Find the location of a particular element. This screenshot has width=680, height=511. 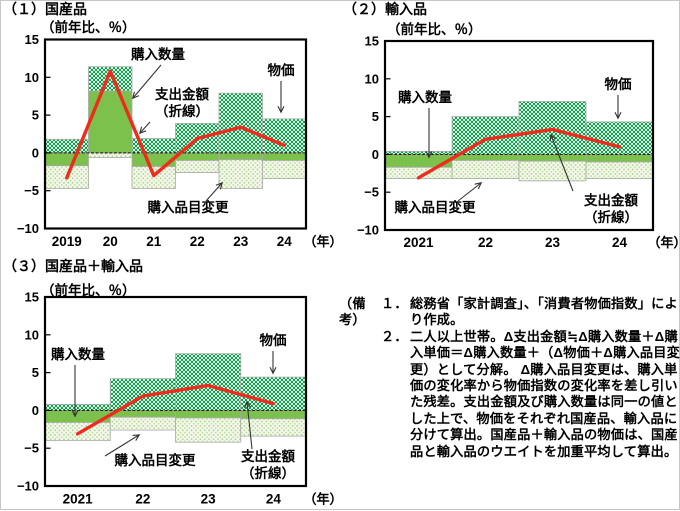

note-number: １． is located at coordinates (394, 303).